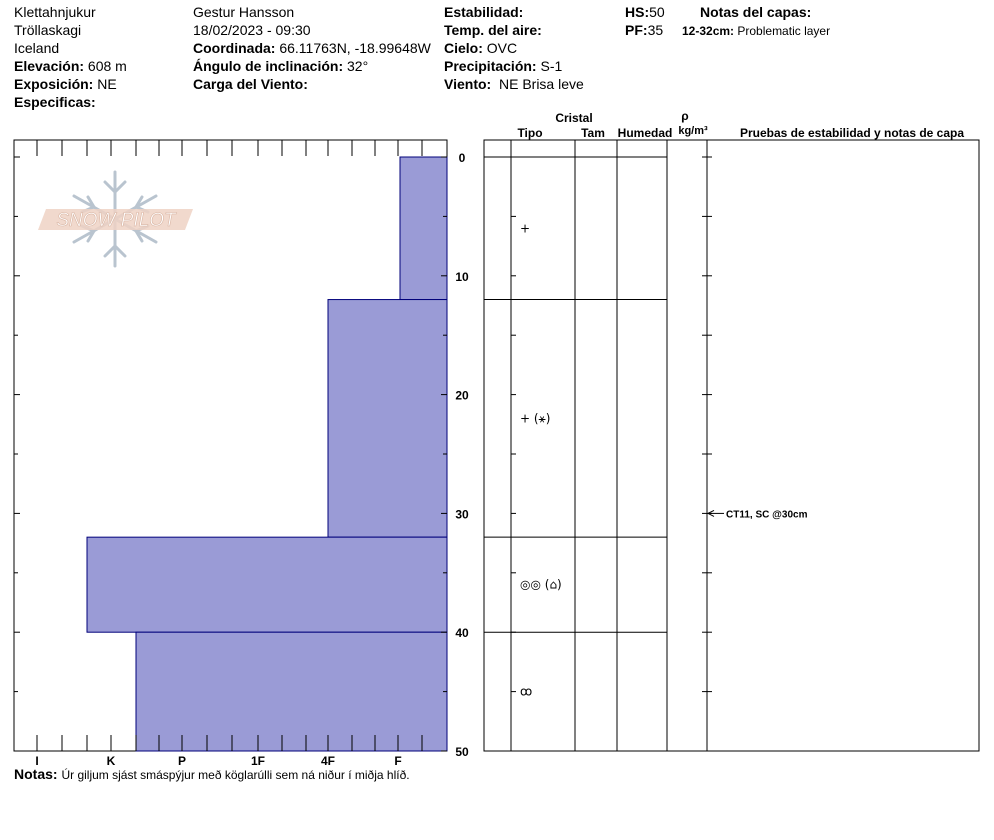 The image size is (994, 840). I want to click on depth-label-10: 10, so click(462, 277).